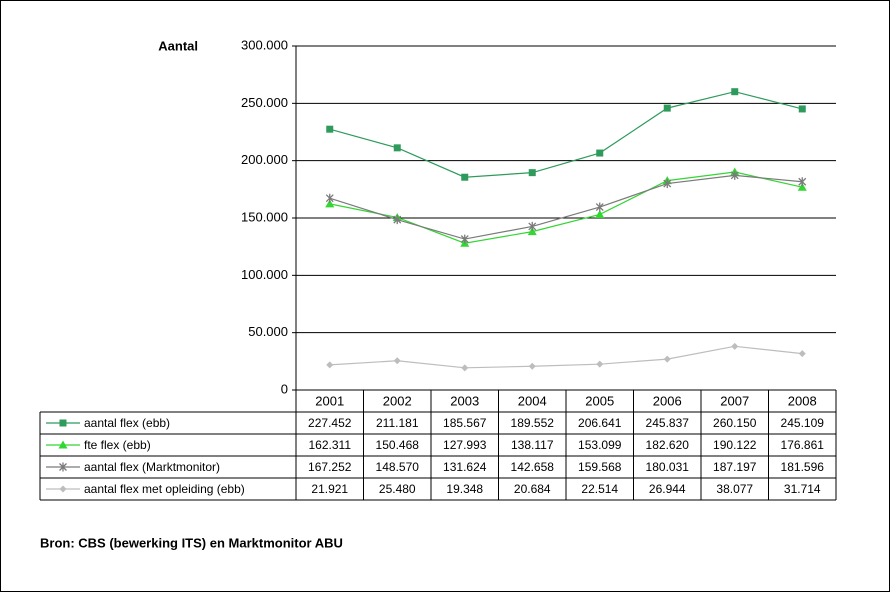 The image size is (891, 593). Describe the element at coordinates (734, 489) in the screenshot. I see `table-value: 38.077` at that location.